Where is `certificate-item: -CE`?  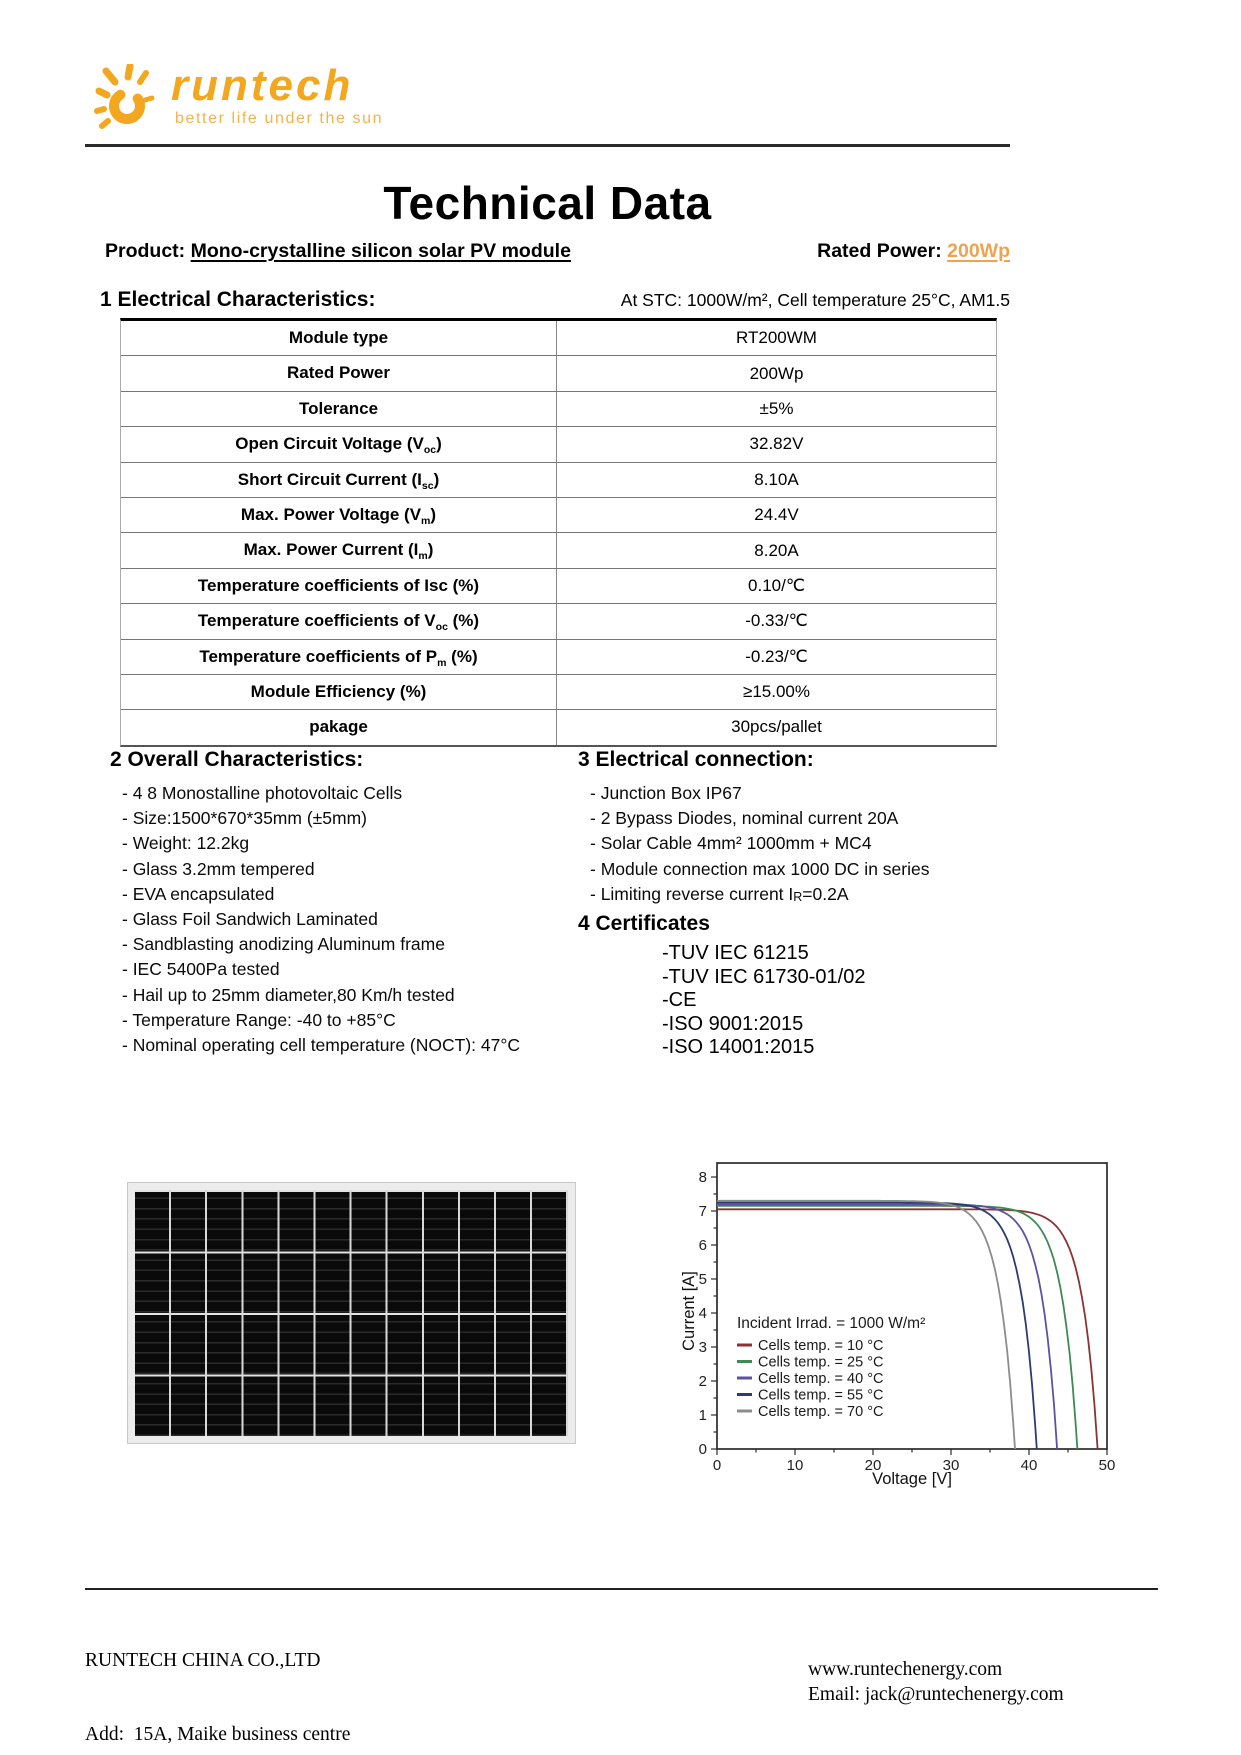 certificate-item: -CE is located at coordinates (679, 1000).